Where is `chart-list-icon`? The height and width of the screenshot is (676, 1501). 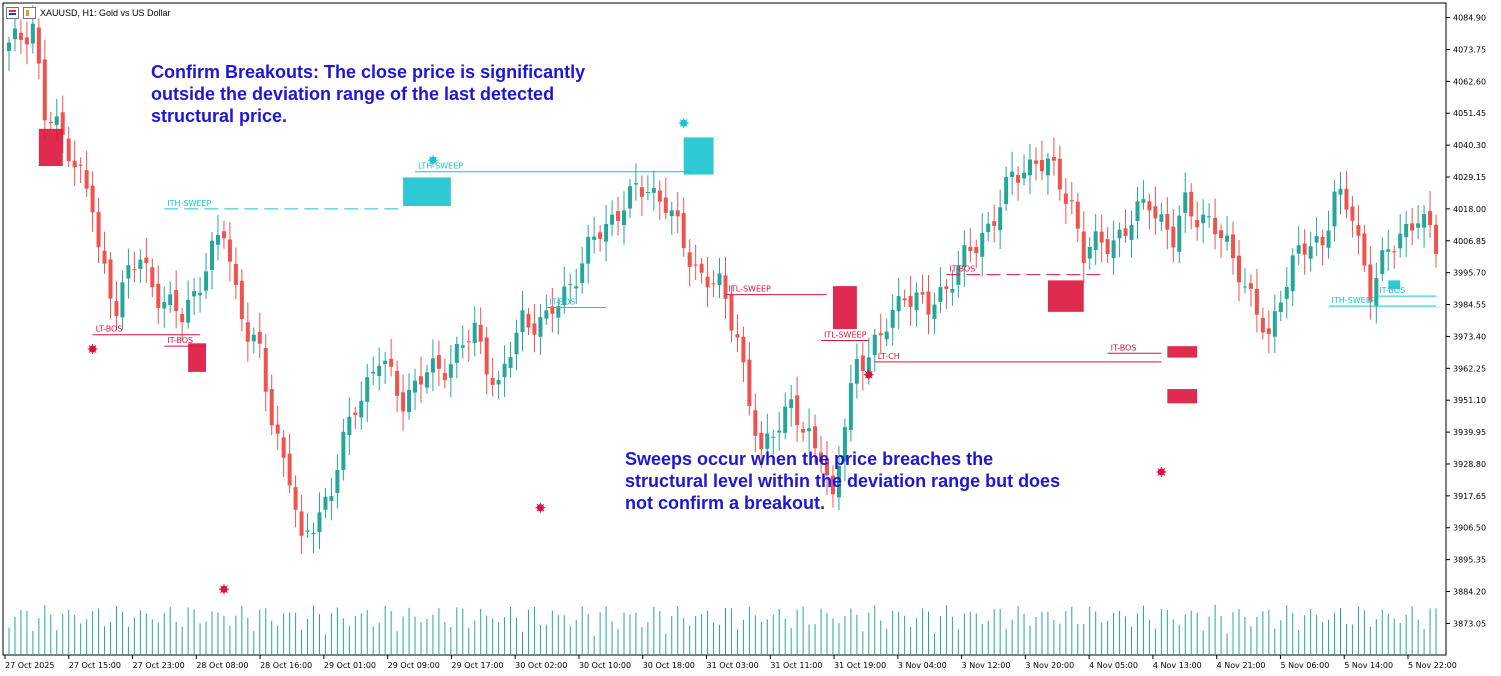
chart-list-icon is located at coordinates (12, 13).